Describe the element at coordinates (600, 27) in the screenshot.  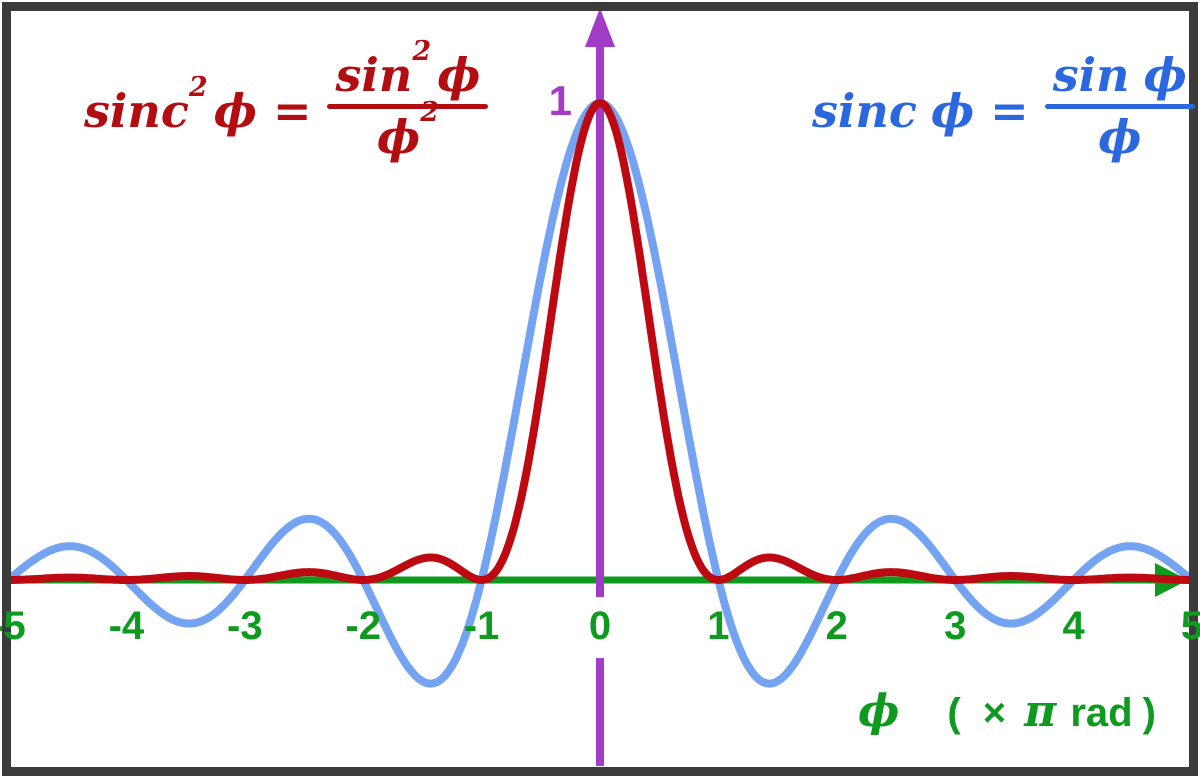
I see `y-axis-arrow-up-icon` at that location.